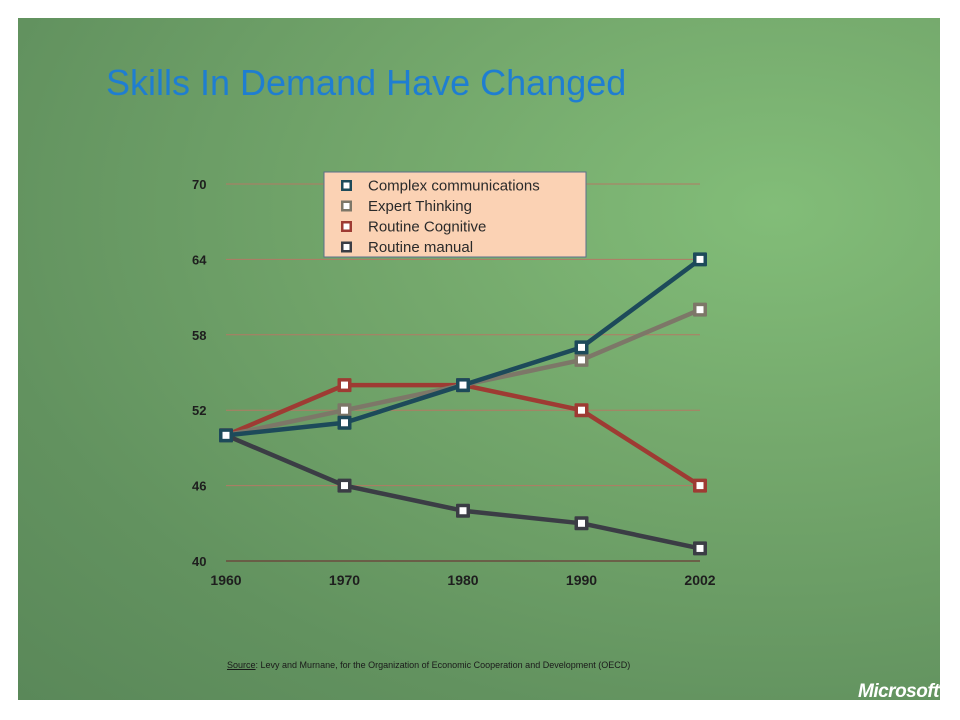  I want to click on legend-label: Routine manual, so click(420, 247).